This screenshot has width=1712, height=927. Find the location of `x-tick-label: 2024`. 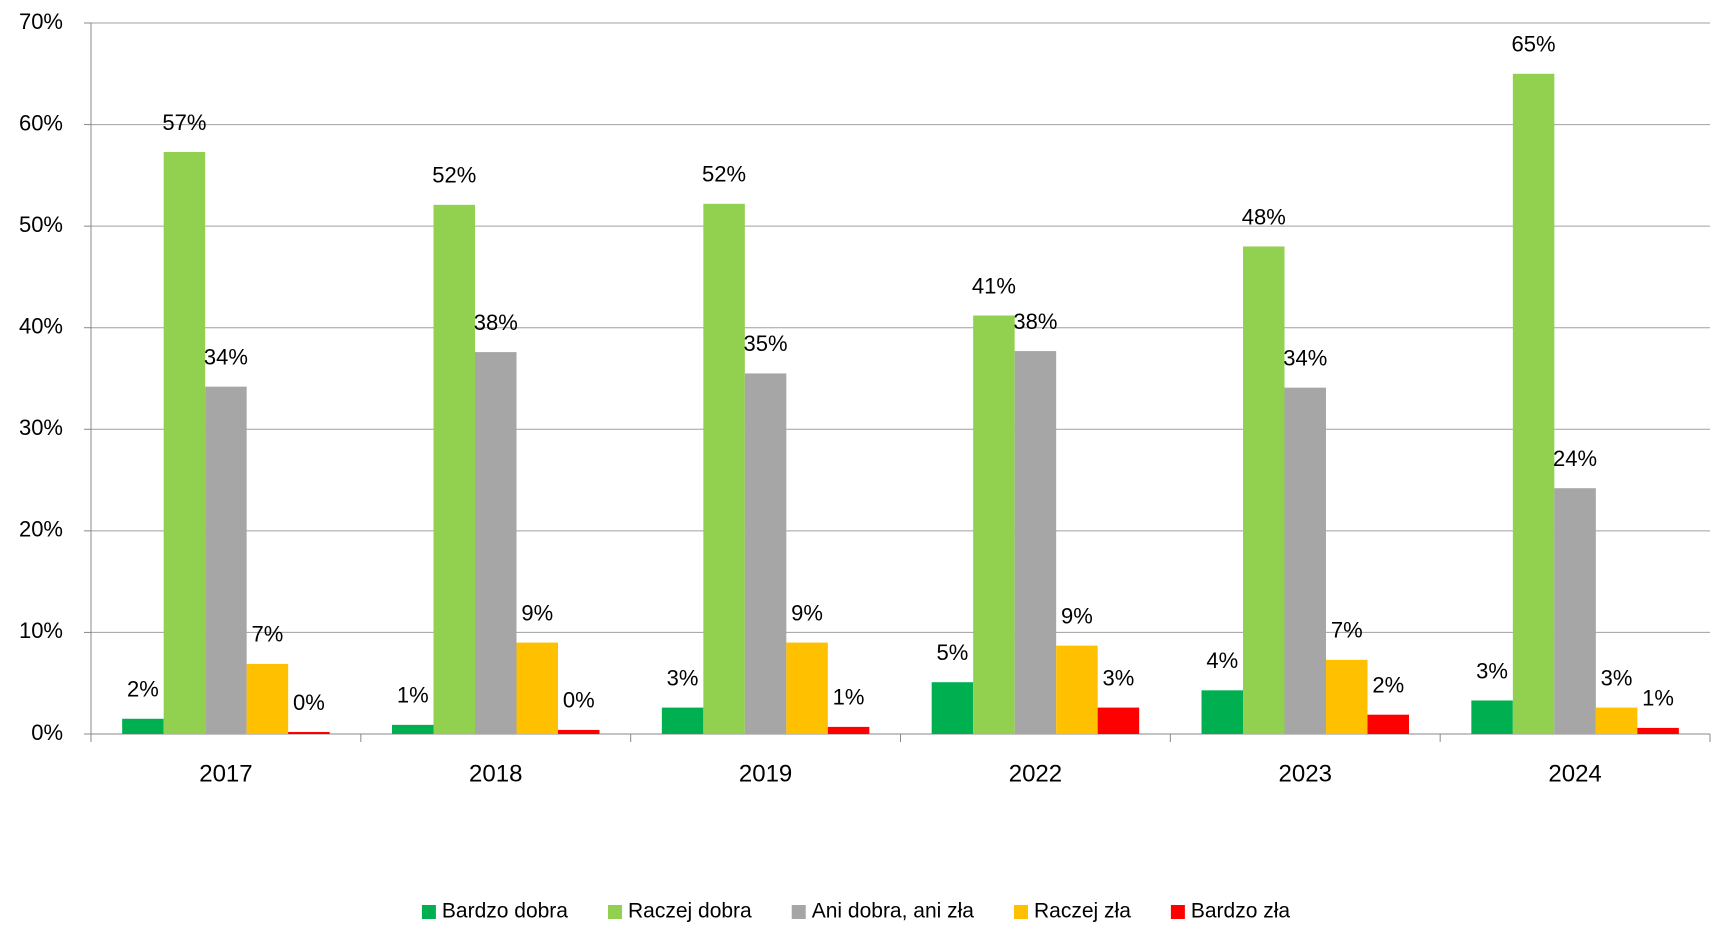

x-tick-label: 2024 is located at coordinates (1574, 773).